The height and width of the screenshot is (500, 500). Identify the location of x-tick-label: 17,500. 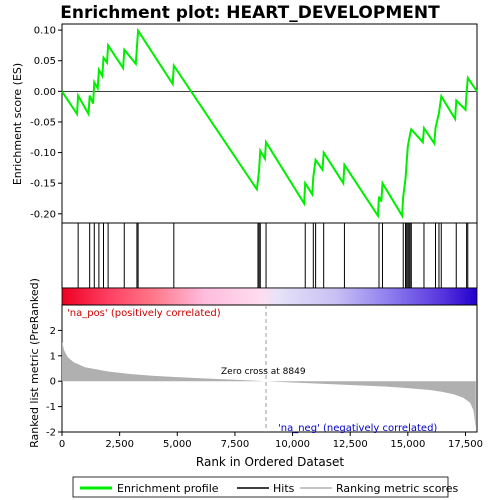
(465, 444).